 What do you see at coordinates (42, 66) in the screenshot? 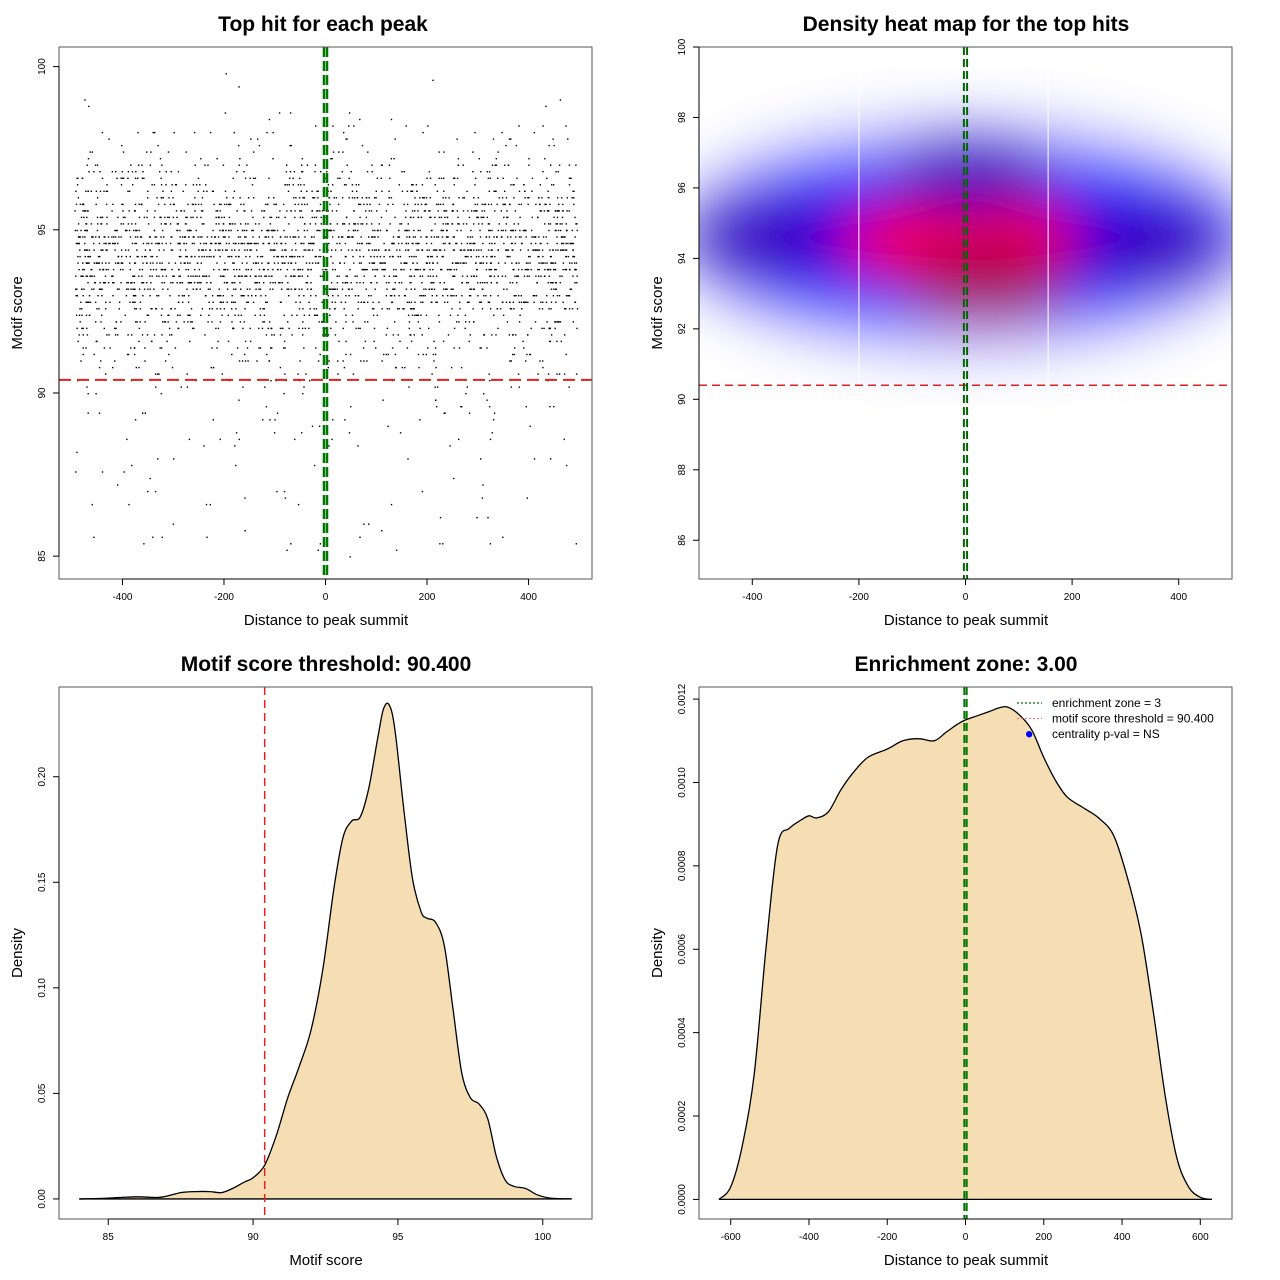
I see `y-tick-label: 100` at bounding box center [42, 66].